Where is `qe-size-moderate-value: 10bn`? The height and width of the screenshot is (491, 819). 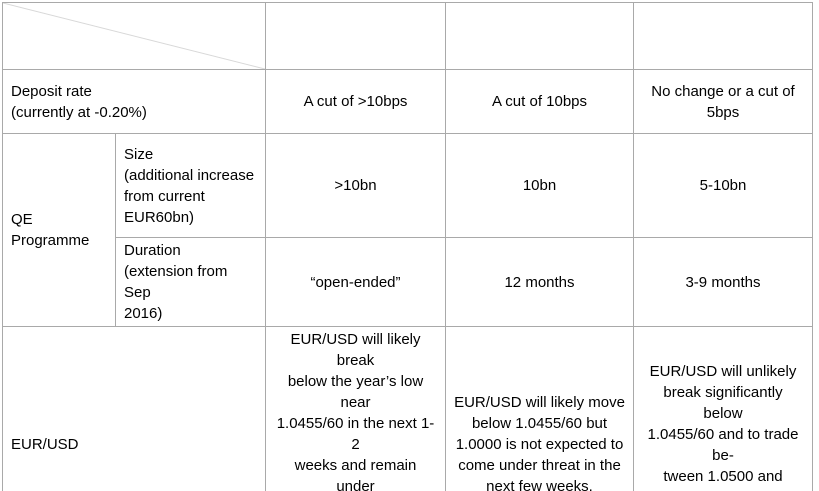 qe-size-moderate-value: 10bn is located at coordinates (539, 185).